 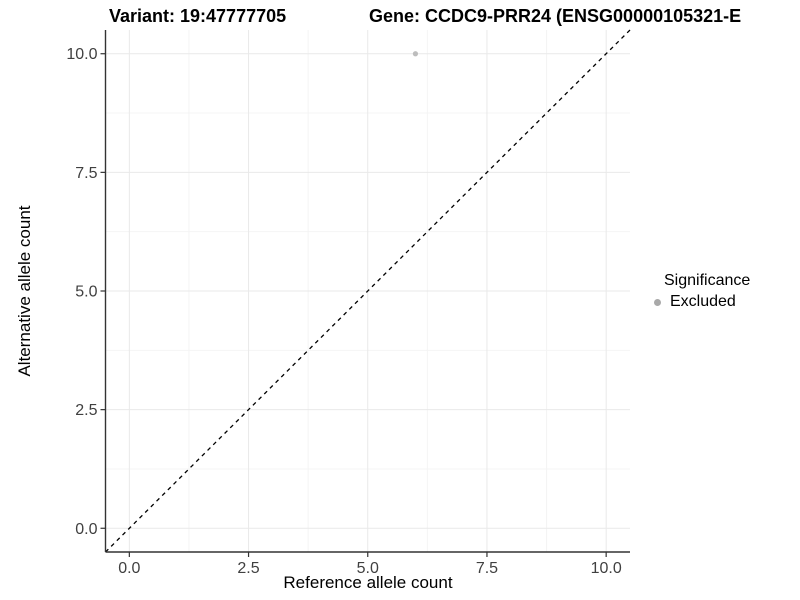 I want to click on x-tick-label: 10.0, so click(x=606, y=568).